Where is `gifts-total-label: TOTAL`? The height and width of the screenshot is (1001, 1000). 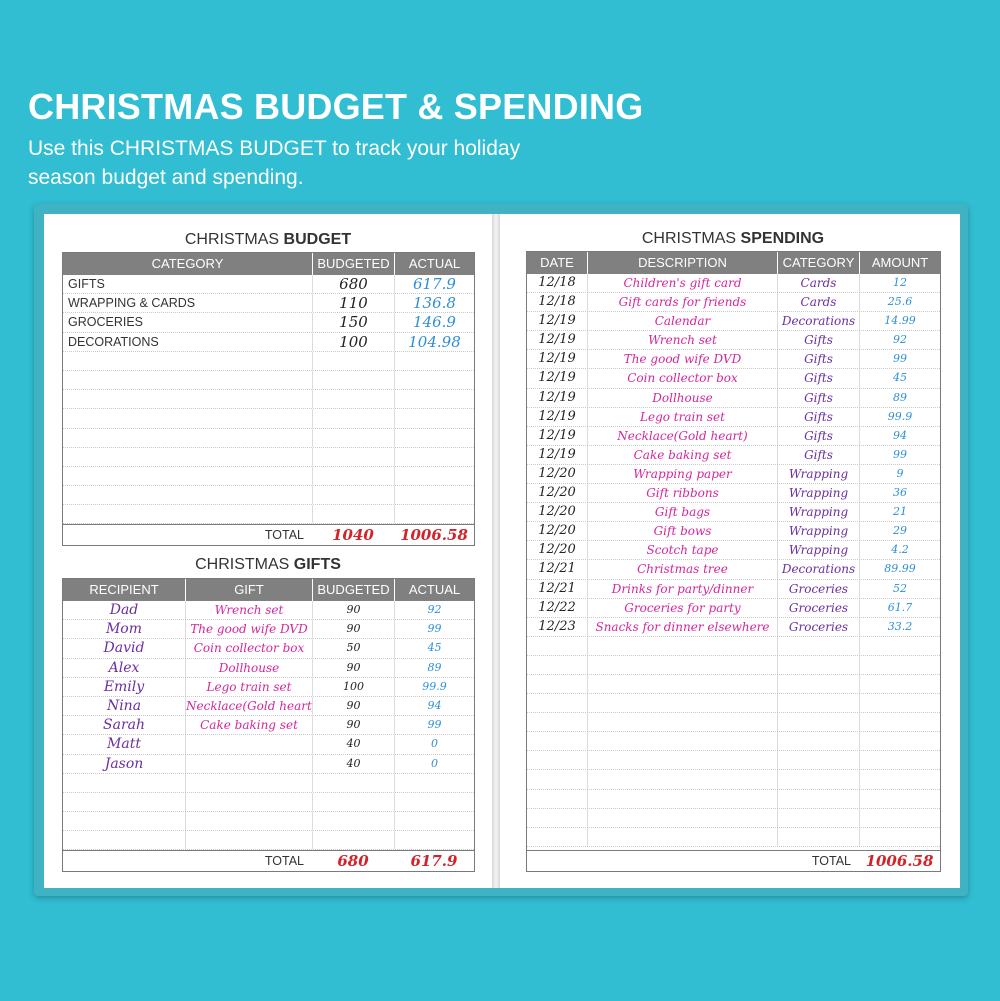
gifts-total-label: TOTAL is located at coordinates (284, 861).